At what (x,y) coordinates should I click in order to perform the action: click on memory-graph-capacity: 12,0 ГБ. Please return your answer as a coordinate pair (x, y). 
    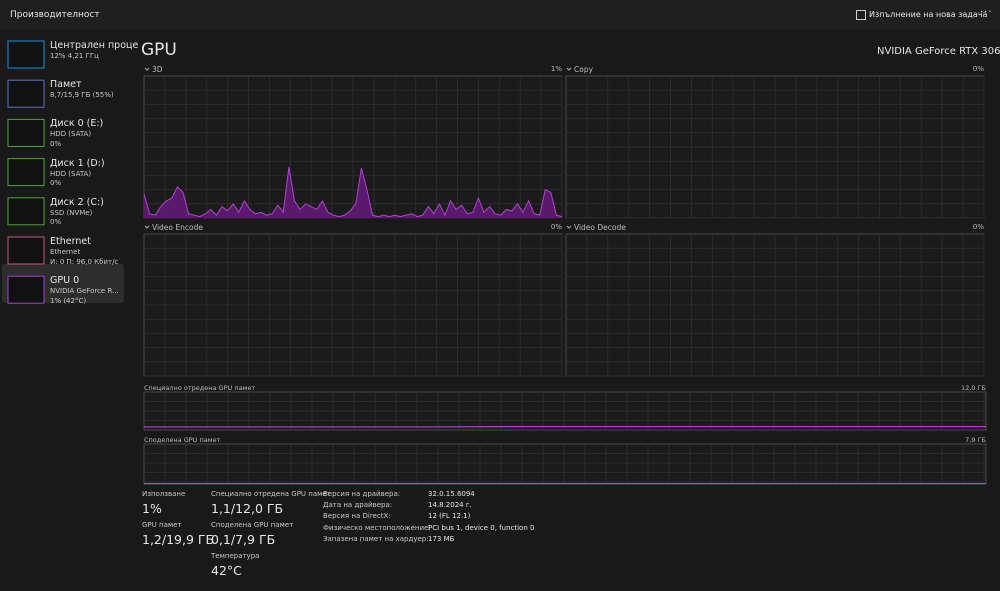
    Looking at the image, I should click on (956, 388).